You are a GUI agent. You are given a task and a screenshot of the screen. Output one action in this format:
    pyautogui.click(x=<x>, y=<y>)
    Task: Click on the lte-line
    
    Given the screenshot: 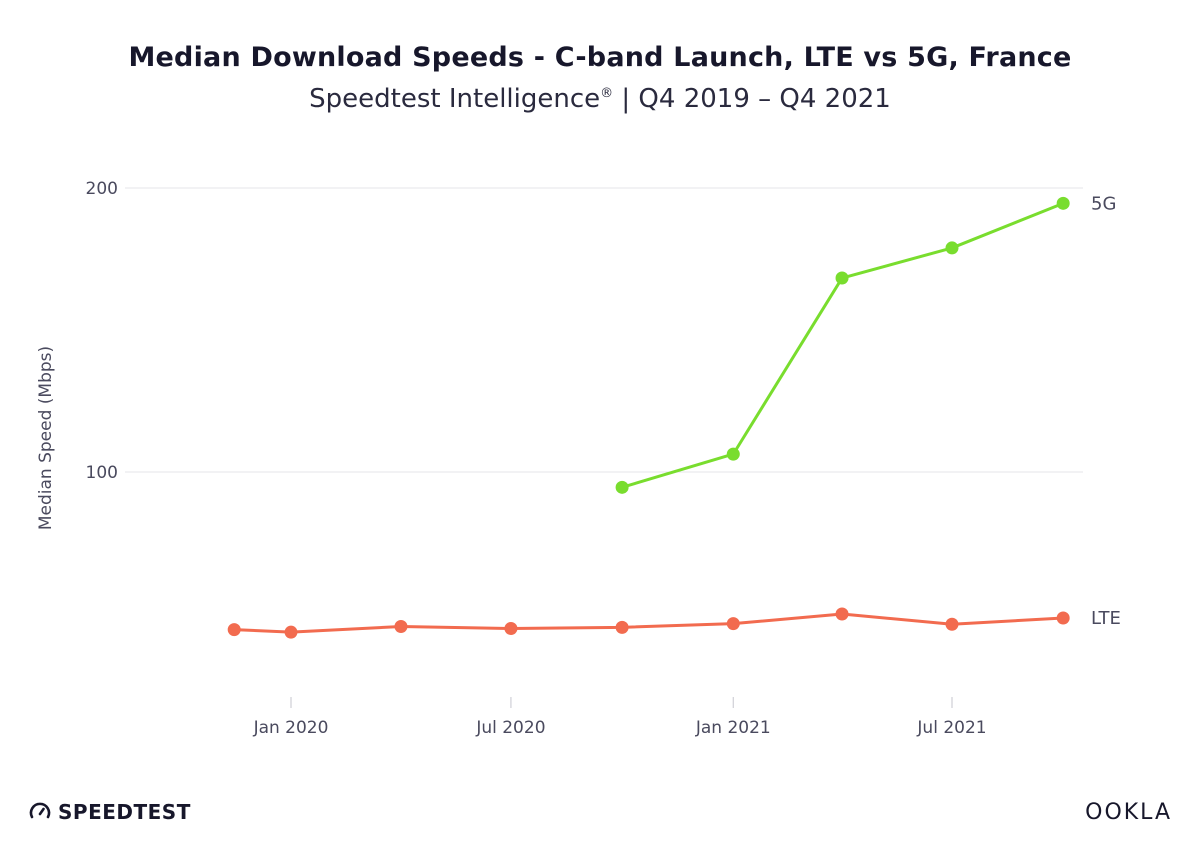 What is the action you would take?
    pyautogui.click(x=649, y=623)
    